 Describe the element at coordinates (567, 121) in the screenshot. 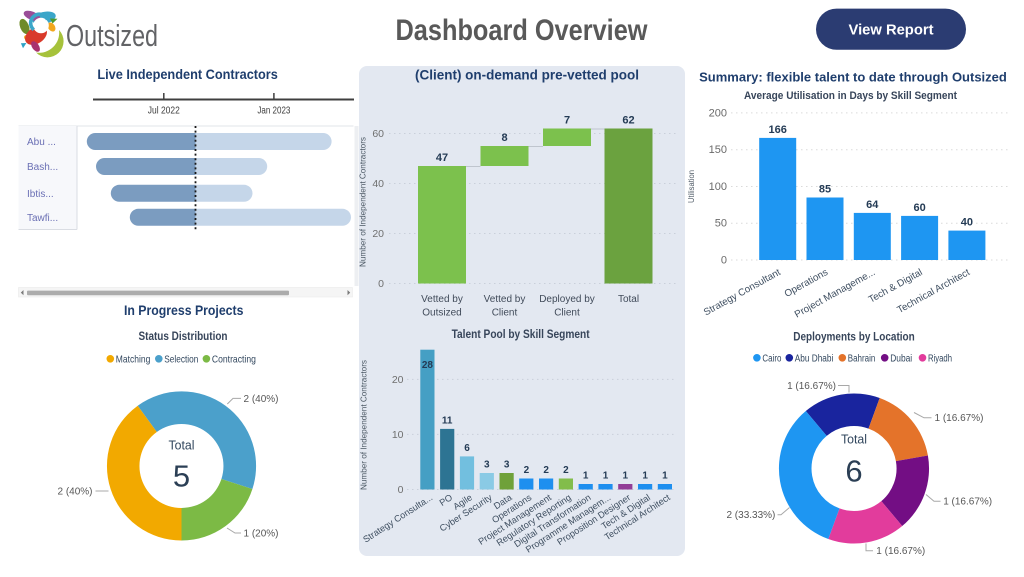

I see `svg-text: 7` at that location.